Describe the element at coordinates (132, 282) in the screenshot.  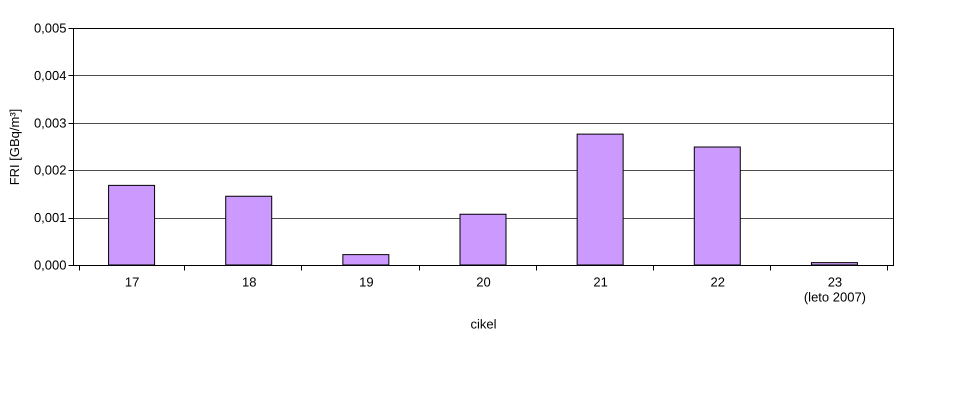
I see `x-tick-label: 17` at that location.